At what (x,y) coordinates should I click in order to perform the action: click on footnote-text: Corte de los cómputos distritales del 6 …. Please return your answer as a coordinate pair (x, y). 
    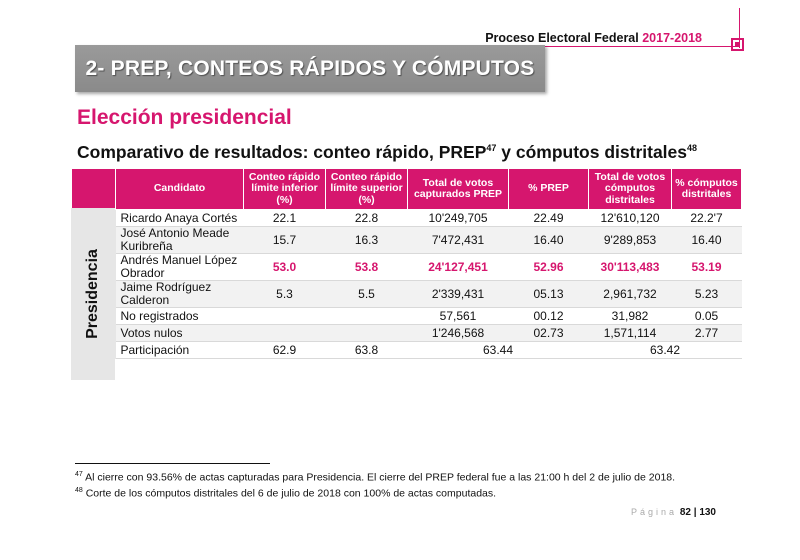
    Looking at the image, I should click on (289, 493).